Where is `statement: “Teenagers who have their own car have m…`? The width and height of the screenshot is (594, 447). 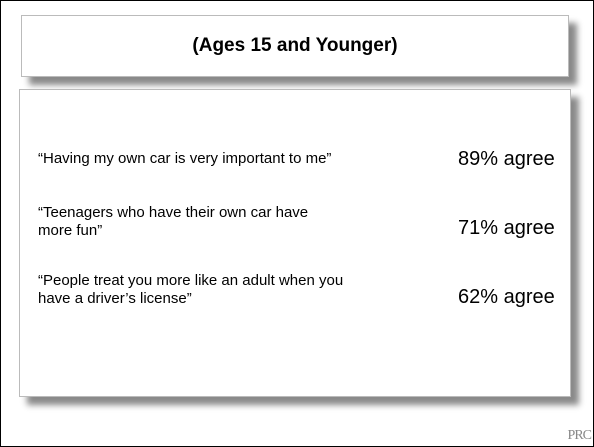 statement: “Teenagers who have their own car have m… is located at coordinates (173, 221).